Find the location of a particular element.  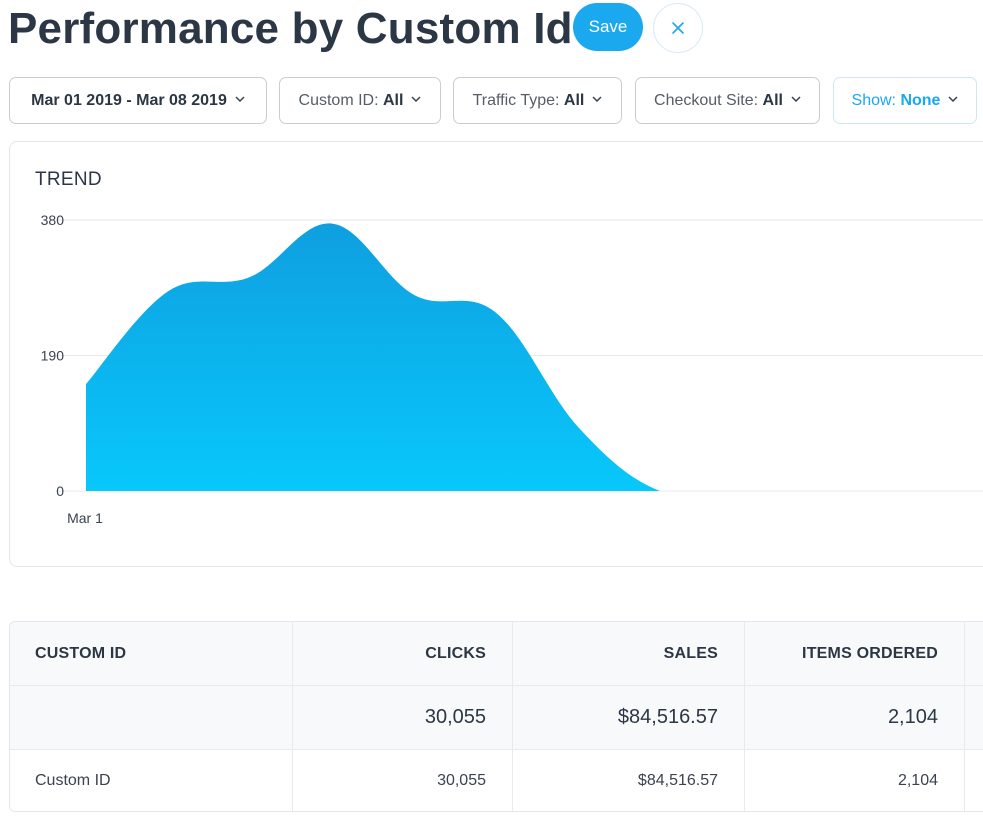

column-header-items-ordered: ITEMS ORDERED is located at coordinates (855, 653).